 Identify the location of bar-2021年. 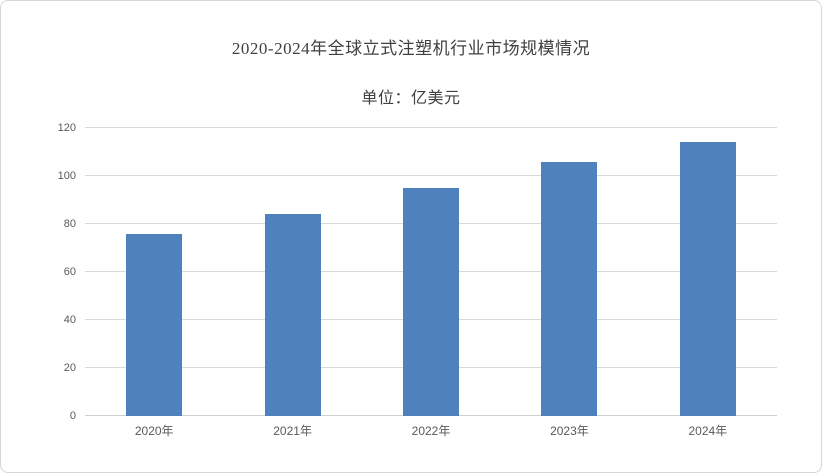
(292, 315).